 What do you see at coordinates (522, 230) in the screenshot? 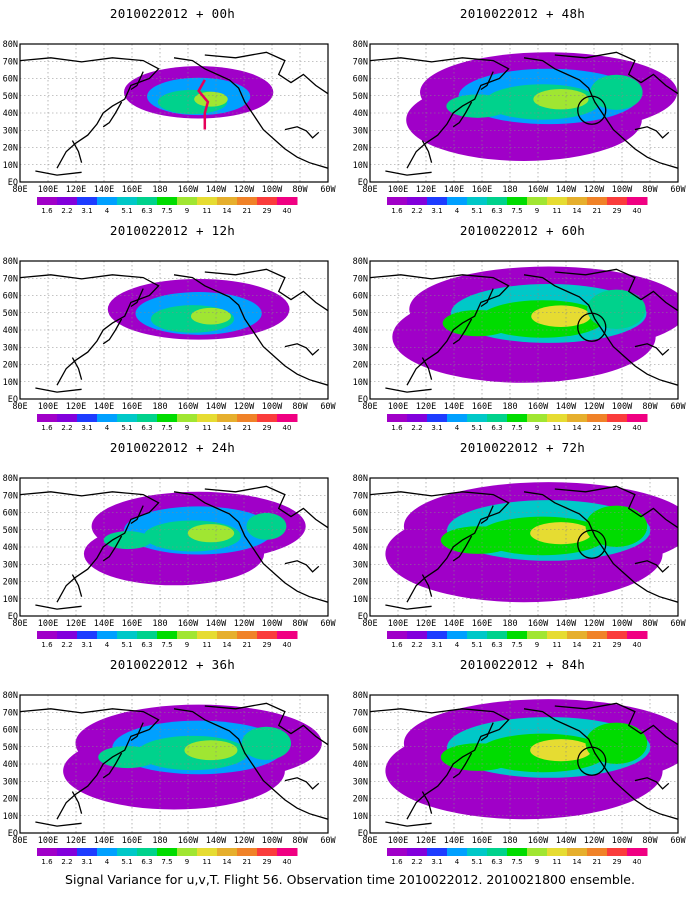
I see `panel-title: 2010022012 + 60h` at bounding box center [522, 230].